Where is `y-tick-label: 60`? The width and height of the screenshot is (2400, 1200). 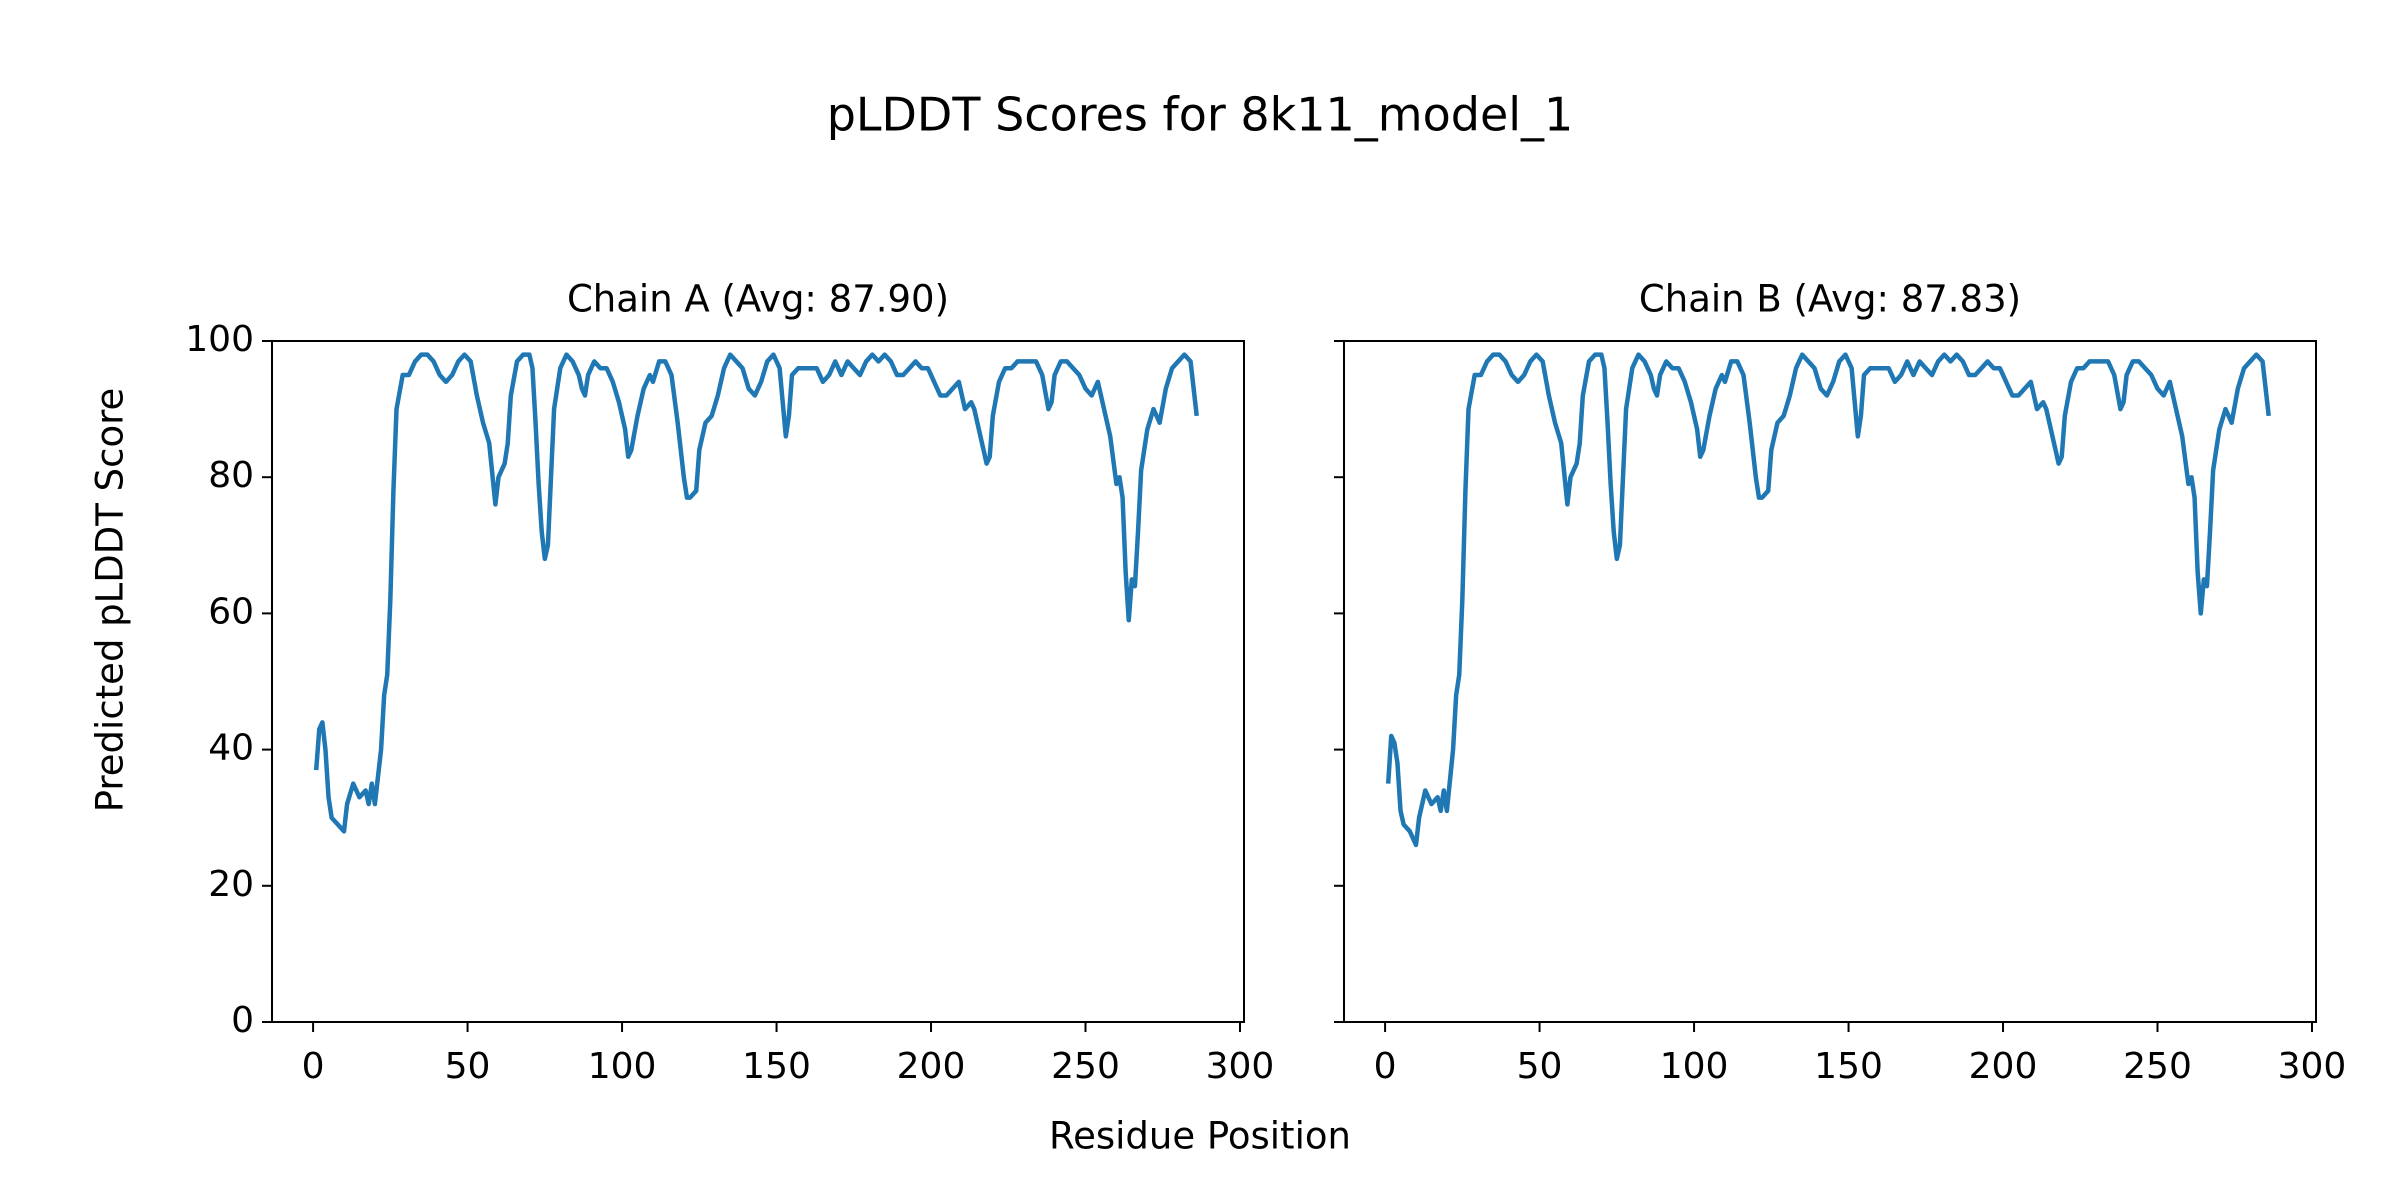 y-tick-label: 60 is located at coordinates (231, 611).